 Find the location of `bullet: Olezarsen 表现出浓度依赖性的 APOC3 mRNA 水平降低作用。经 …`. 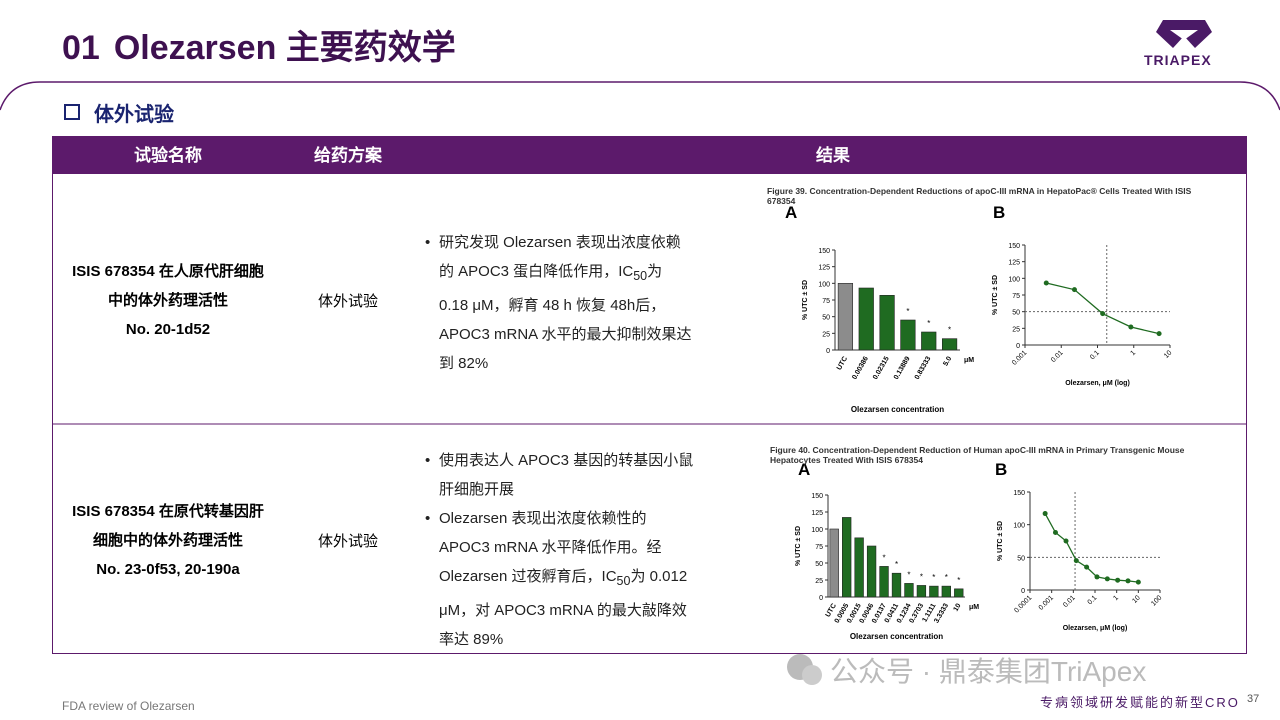

bullet: Olezarsen 表现出浓度依赖性的 APOC3 mRNA 水平降低作用。经 … is located at coordinates (560, 579).